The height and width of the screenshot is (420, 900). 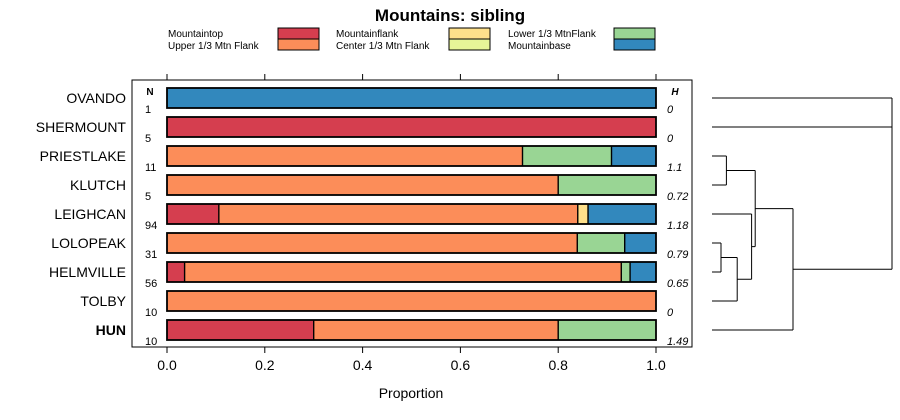 What do you see at coordinates (675, 92) in the screenshot?
I see `h-header: H` at bounding box center [675, 92].